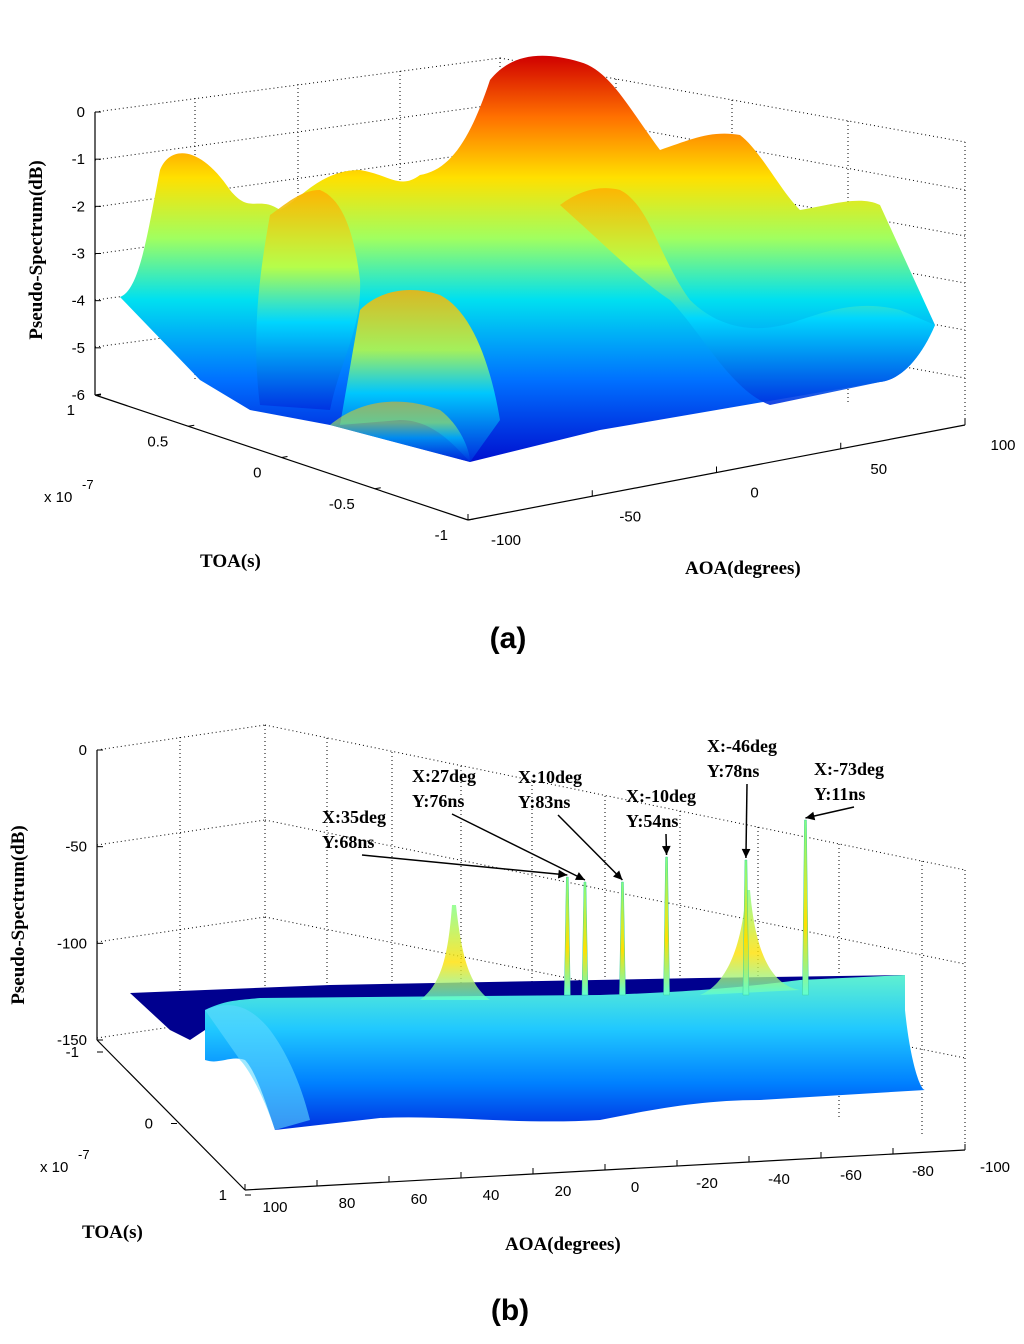 The image size is (1024, 1344). Describe the element at coordinates (563, 1191) in the screenshot. I see `chart-b-x-tick-label: 20` at that location.